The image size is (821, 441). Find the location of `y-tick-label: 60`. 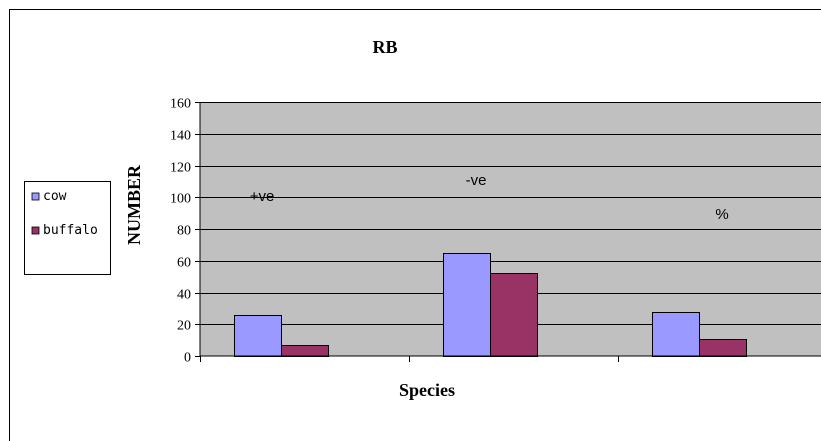

y-tick-label: 60 is located at coordinates (184, 263).